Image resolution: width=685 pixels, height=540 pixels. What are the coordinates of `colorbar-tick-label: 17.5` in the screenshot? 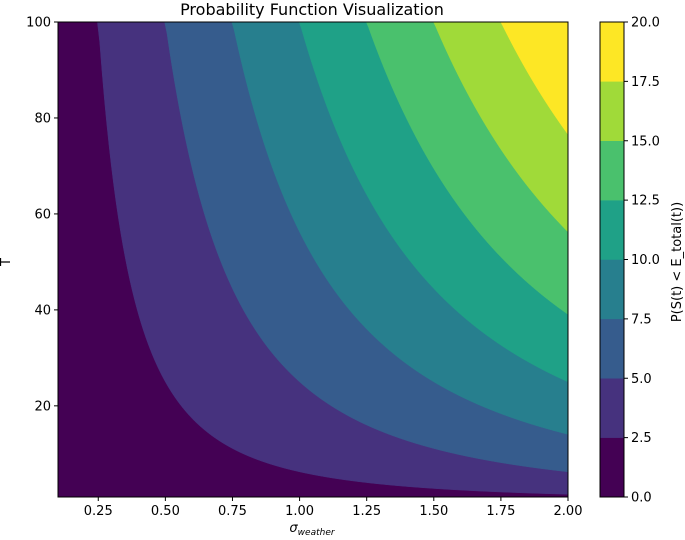 It's located at (645, 82).